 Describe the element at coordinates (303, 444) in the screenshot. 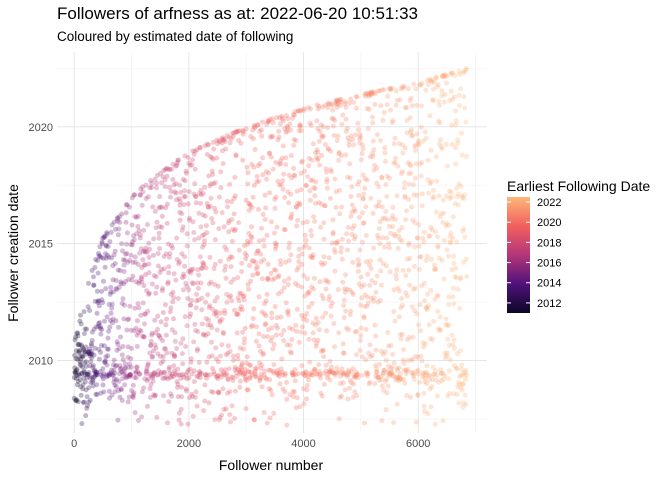

I see `x-tick-label: 4000` at that location.